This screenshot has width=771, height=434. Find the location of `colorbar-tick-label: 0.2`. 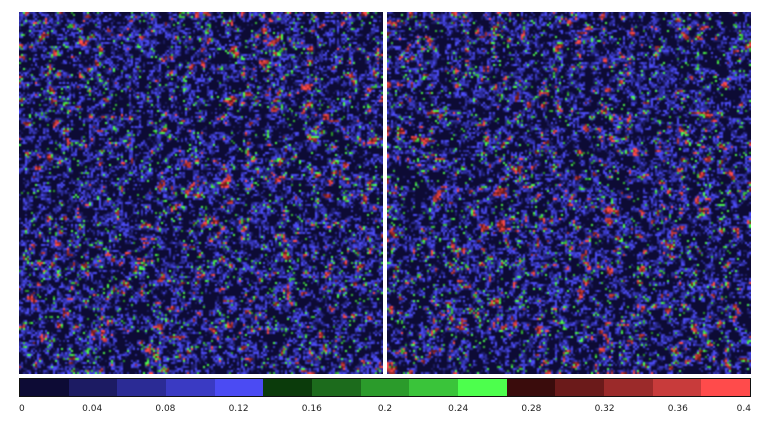

colorbar-tick-label: 0.2 is located at coordinates (385, 409).